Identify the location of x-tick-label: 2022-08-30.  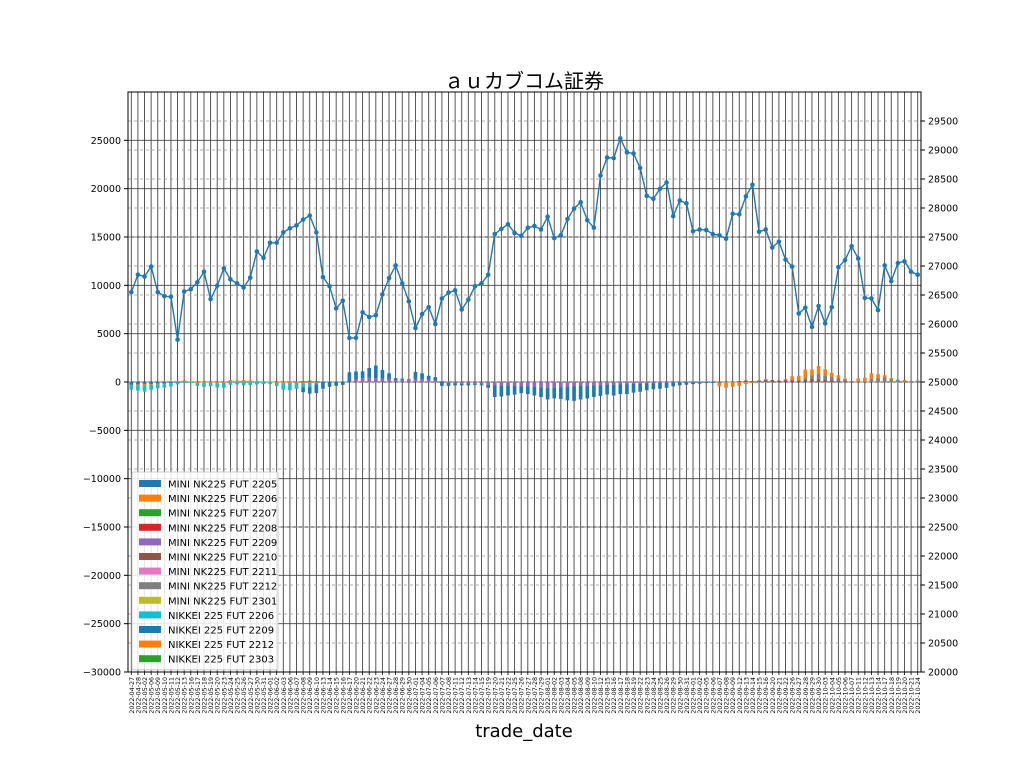
(680, 695).